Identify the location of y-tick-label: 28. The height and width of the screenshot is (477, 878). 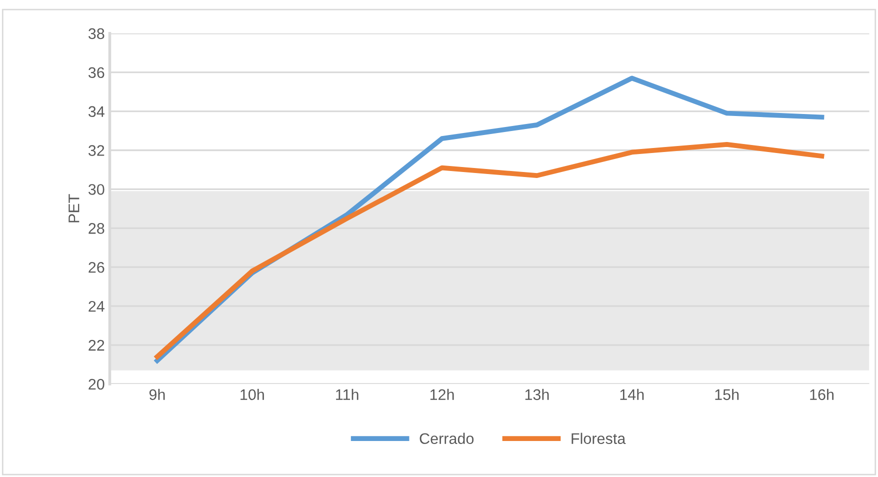
(96, 228).